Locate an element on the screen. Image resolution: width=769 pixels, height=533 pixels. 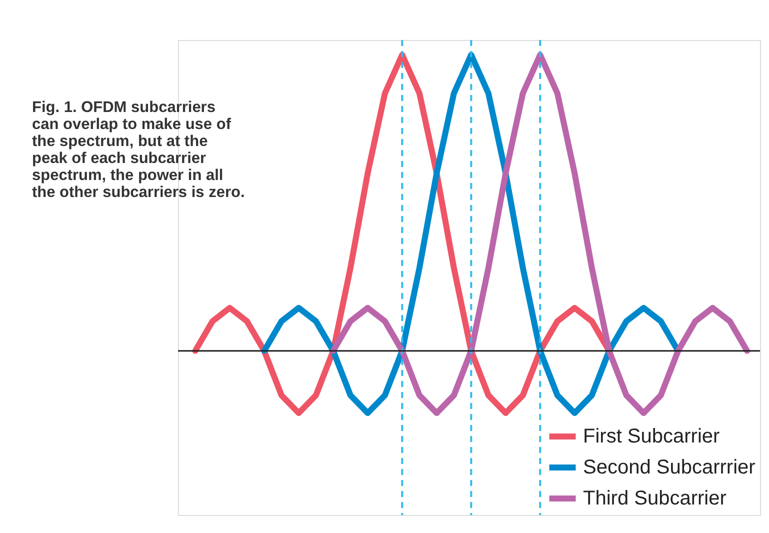
legend-label: Third Subcarrier is located at coordinates (655, 499).